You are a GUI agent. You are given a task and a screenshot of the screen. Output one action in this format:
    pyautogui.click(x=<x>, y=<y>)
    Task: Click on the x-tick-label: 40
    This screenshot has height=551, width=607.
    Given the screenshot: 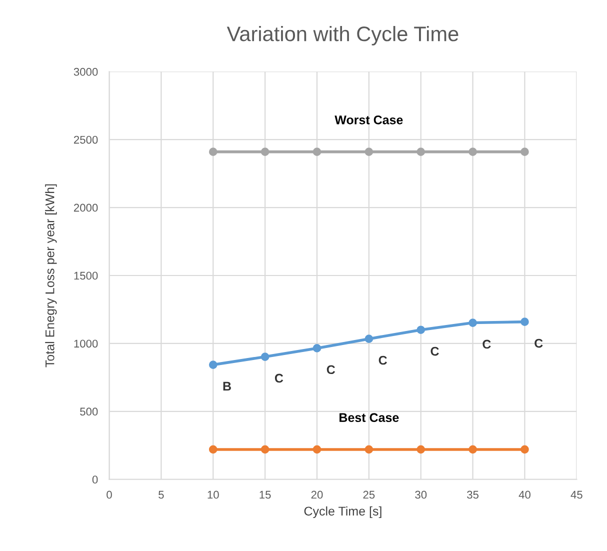 What is the action you would take?
    pyautogui.click(x=524, y=494)
    